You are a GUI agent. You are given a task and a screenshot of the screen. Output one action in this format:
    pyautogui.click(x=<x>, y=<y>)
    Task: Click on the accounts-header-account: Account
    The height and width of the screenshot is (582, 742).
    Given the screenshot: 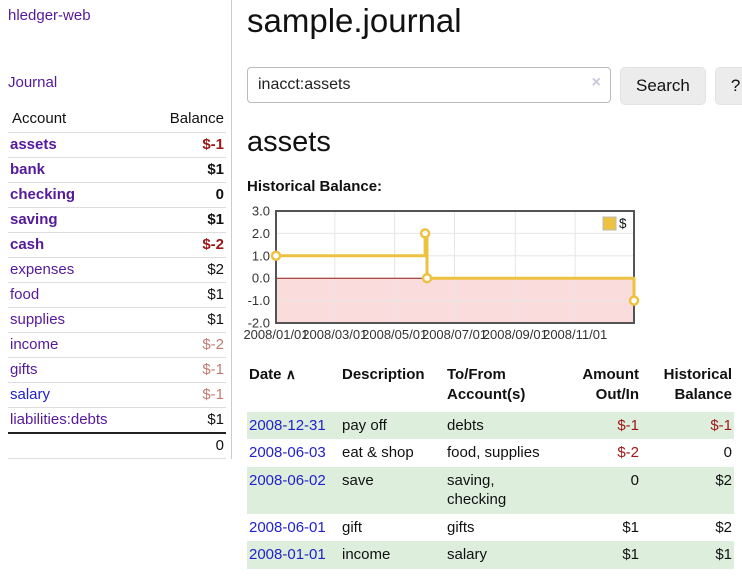 What is the action you would take?
    pyautogui.click(x=39, y=118)
    